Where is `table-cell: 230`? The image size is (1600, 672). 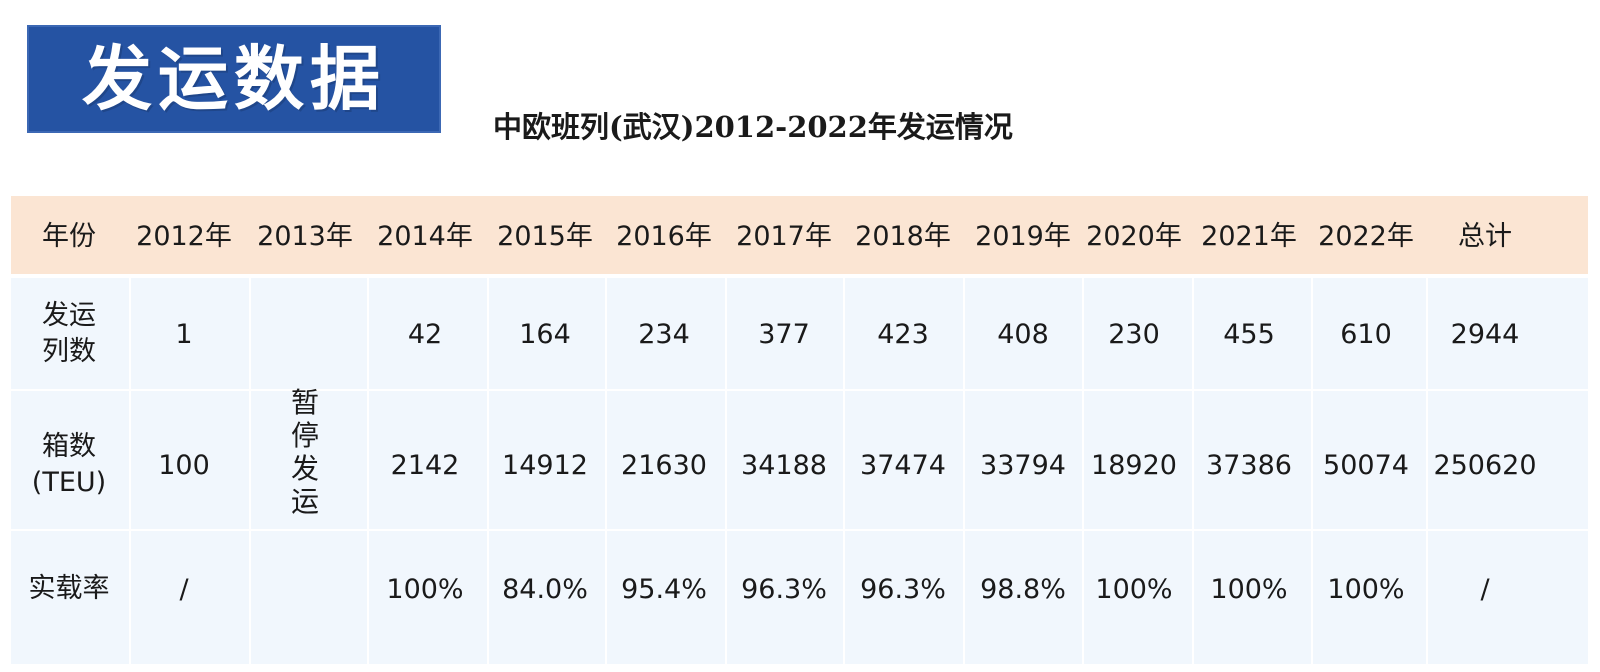
table-cell: 230 is located at coordinates (1134, 334).